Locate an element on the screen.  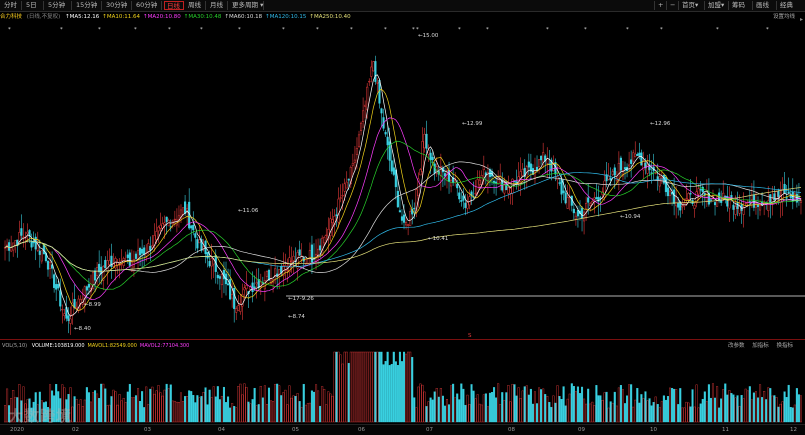
panel-divider is located at coordinates (402, 339).